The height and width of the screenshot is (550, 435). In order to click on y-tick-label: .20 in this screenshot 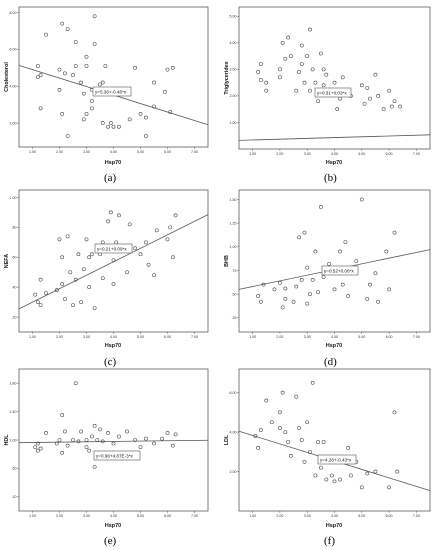, I will do `click(14, 497)`.